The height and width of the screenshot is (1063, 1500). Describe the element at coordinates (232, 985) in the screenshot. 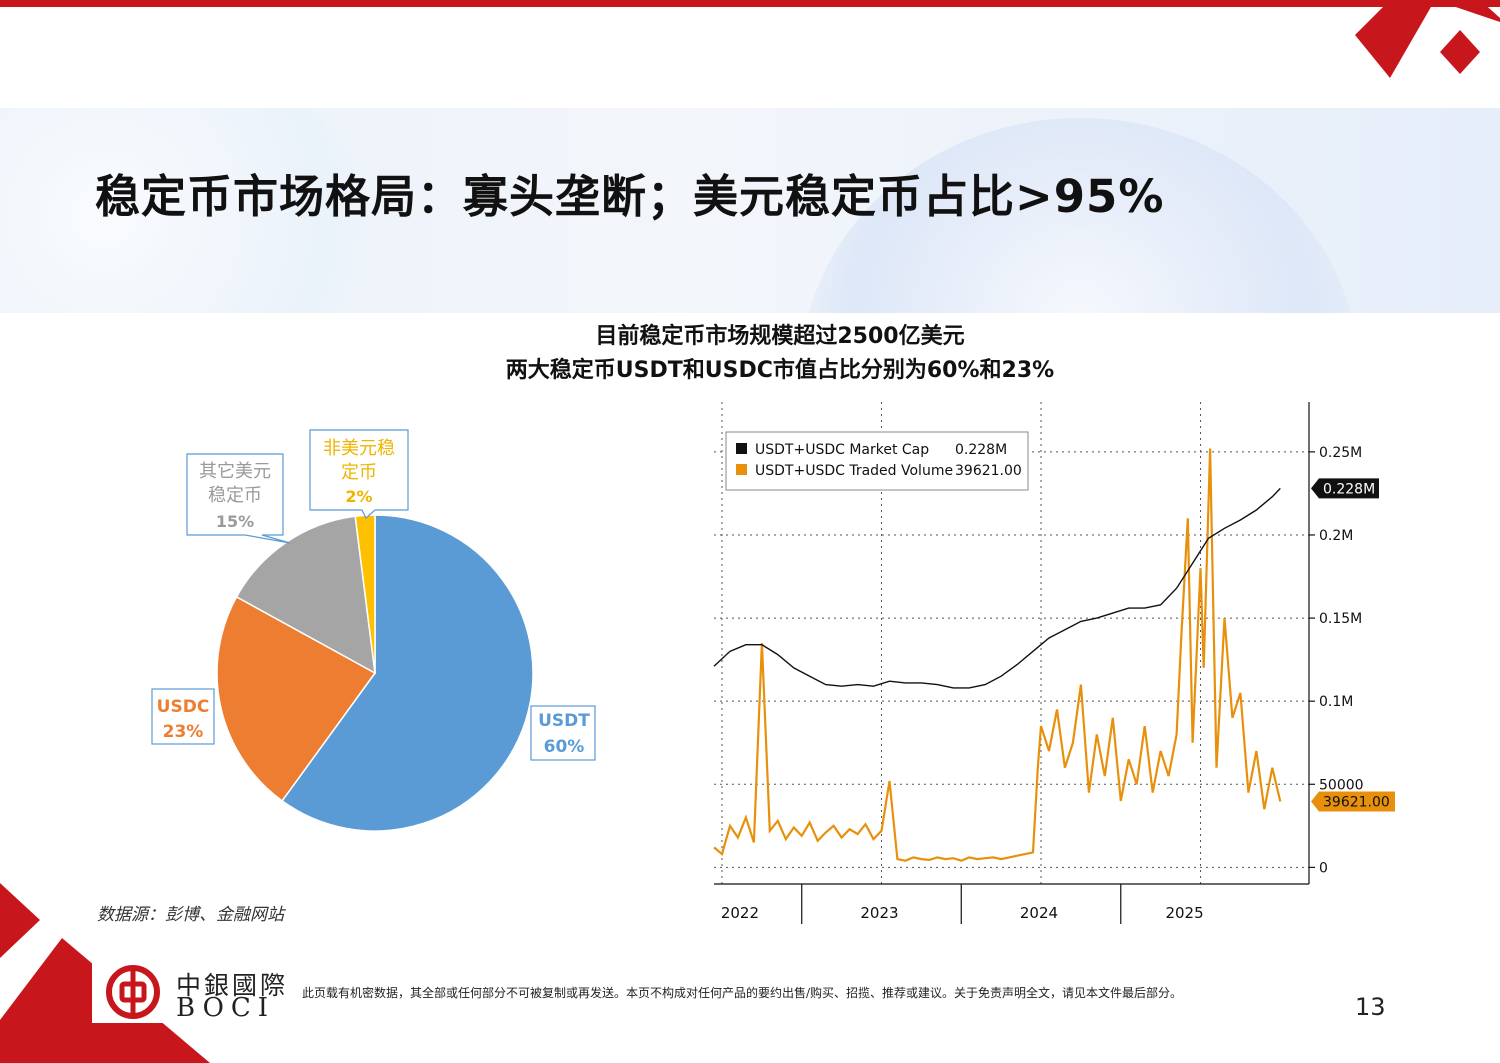

I see `brand-name-cn: 中銀國際` at that location.